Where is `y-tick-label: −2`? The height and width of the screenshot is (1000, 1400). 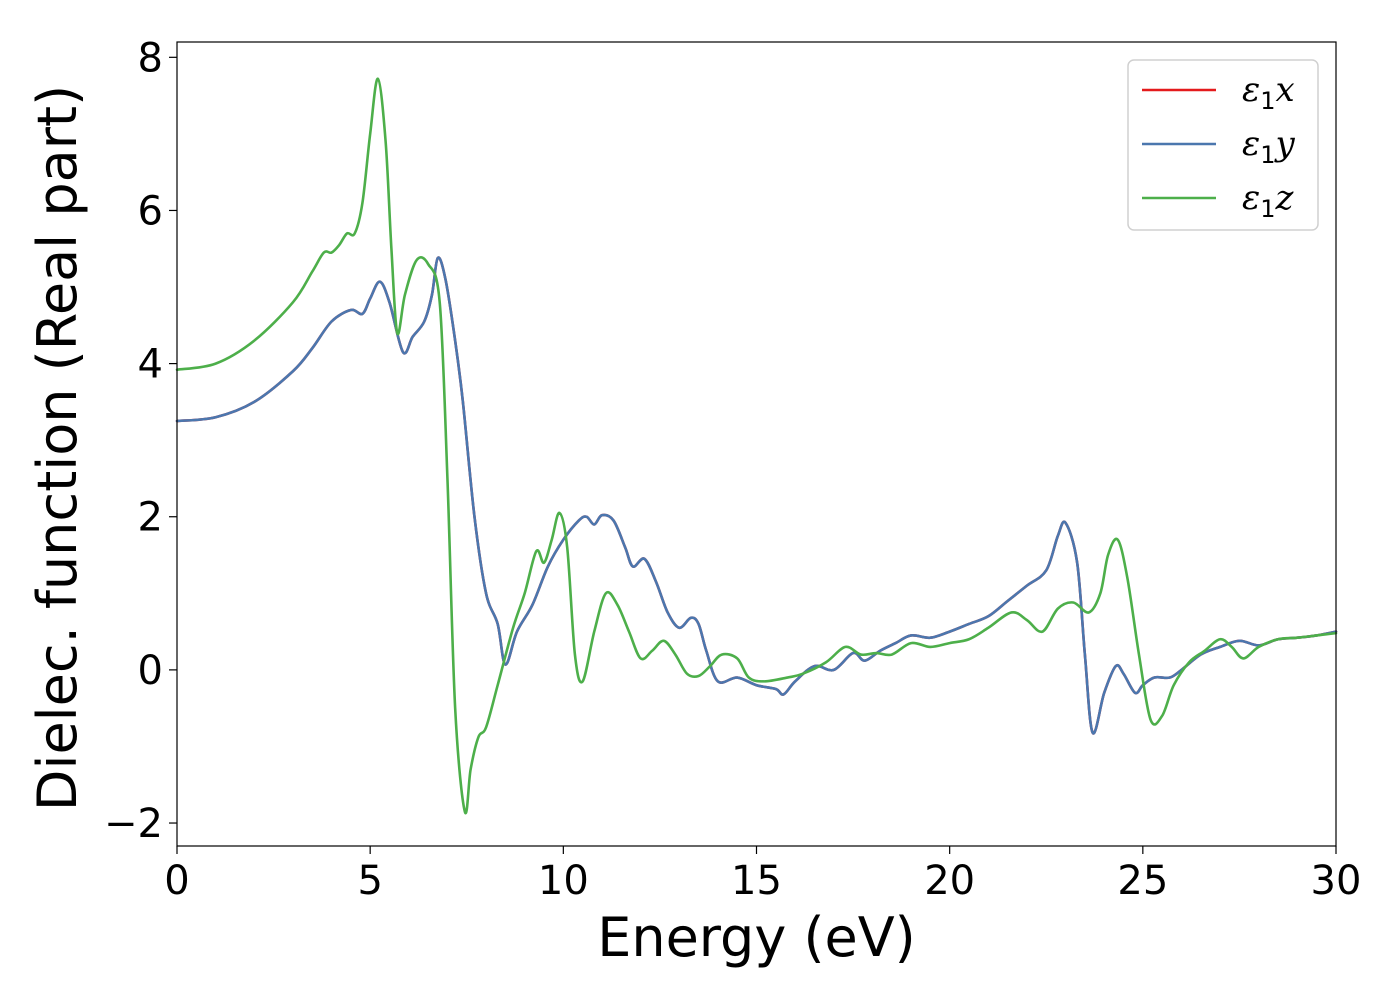
y-tick-label: −2 is located at coordinates (133, 824).